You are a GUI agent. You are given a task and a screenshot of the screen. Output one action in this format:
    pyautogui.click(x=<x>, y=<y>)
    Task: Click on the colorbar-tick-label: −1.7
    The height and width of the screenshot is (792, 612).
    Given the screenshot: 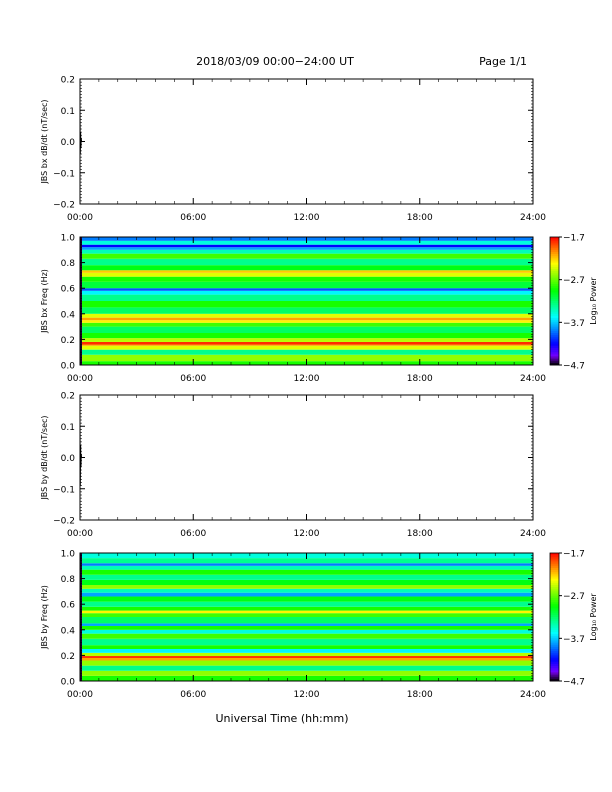 What is the action you would take?
    pyautogui.click(x=574, y=555)
    